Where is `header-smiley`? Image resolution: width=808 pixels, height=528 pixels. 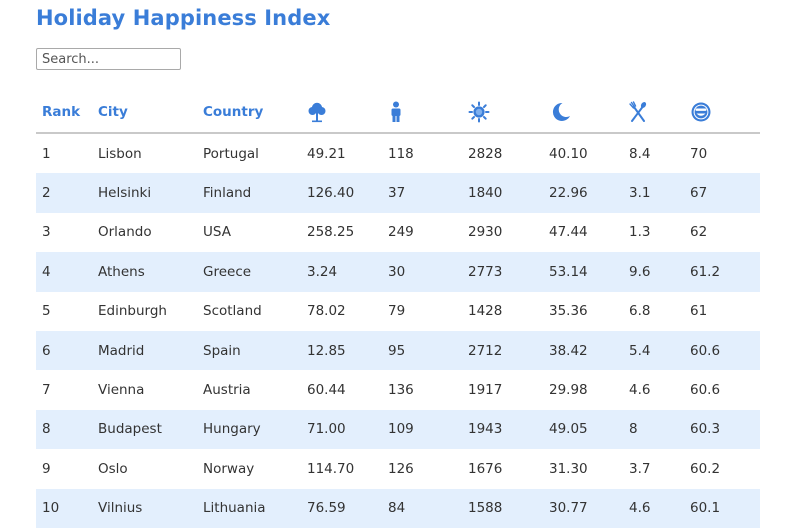 header-smiley is located at coordinates (722, 113).